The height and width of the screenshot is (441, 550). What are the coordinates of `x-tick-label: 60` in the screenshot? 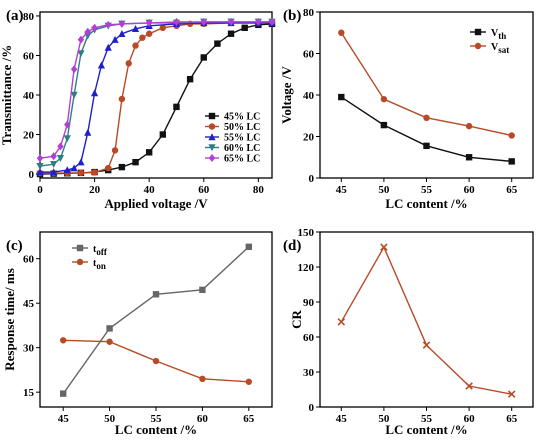 It's located at (470, 419).